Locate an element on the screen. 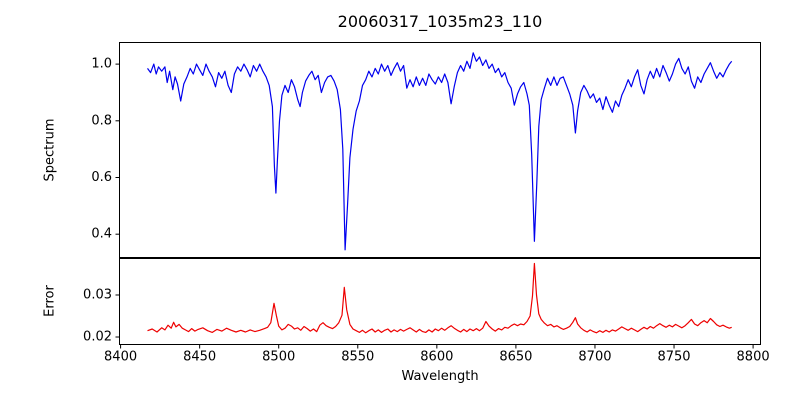  x-tick-label: 8500 is located at coordinates (278, 357).